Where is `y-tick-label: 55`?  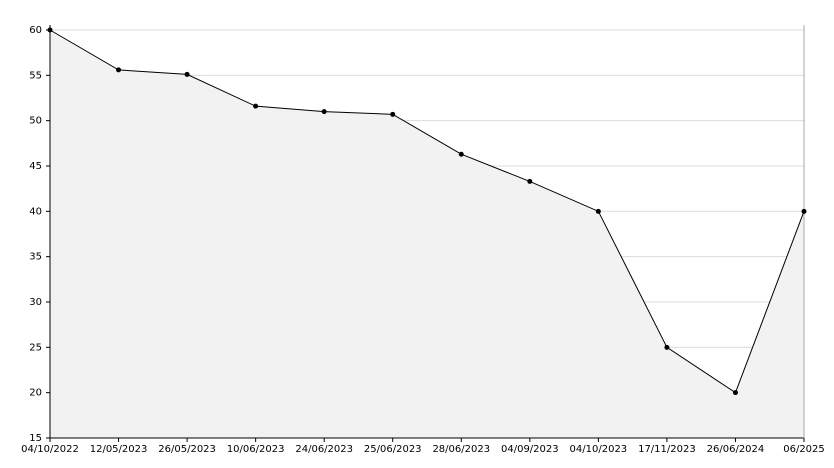 y-tick-label: 55 is located at coordinates (35, 75).